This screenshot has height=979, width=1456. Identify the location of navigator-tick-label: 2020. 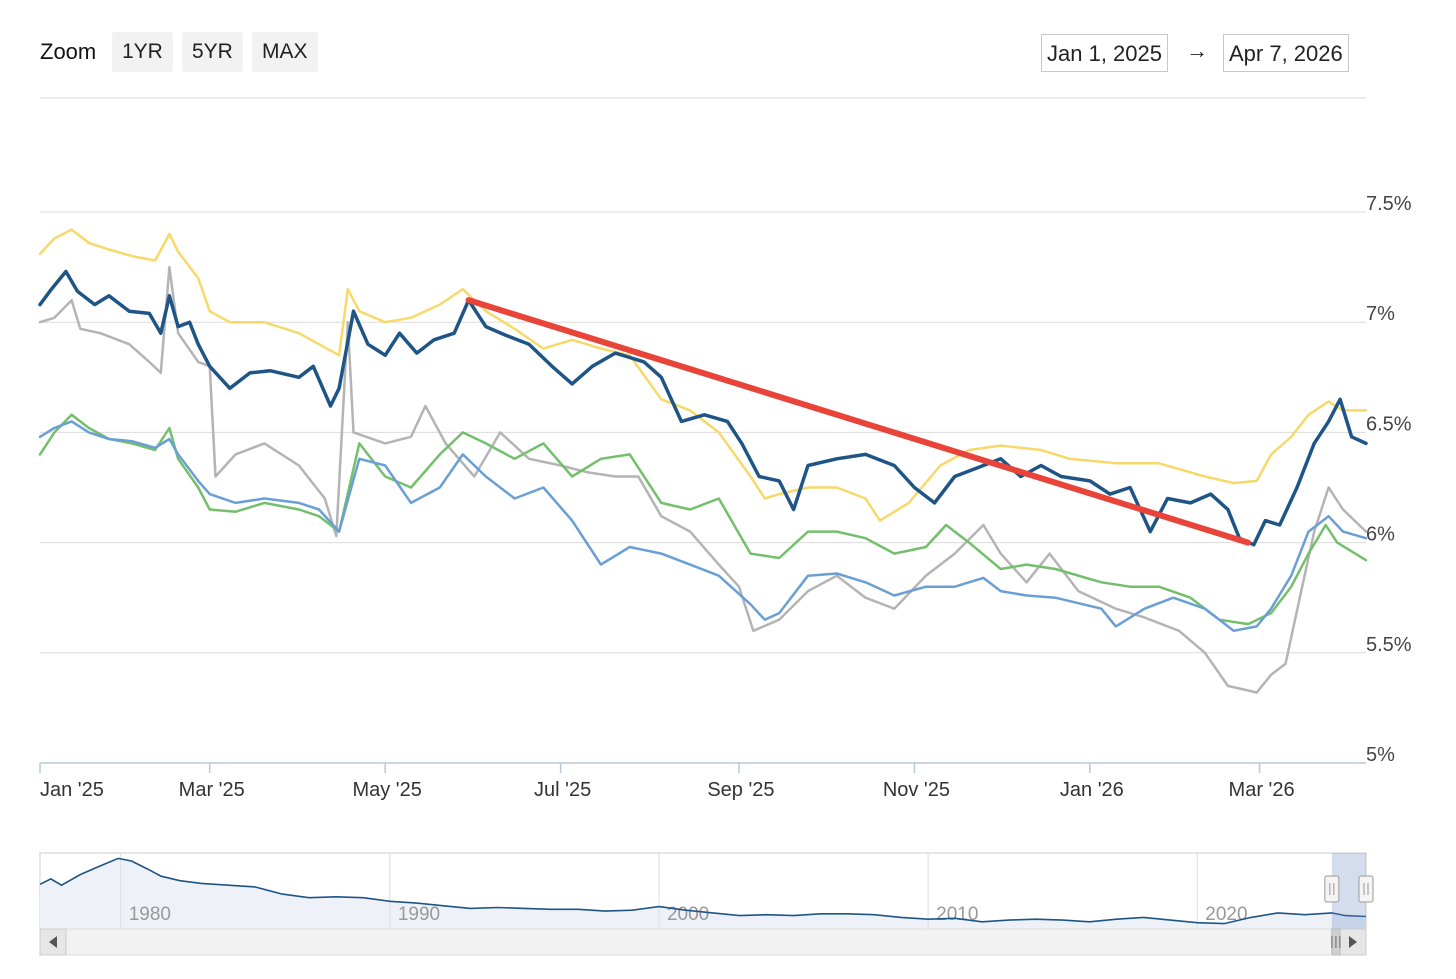
(1226, 914).